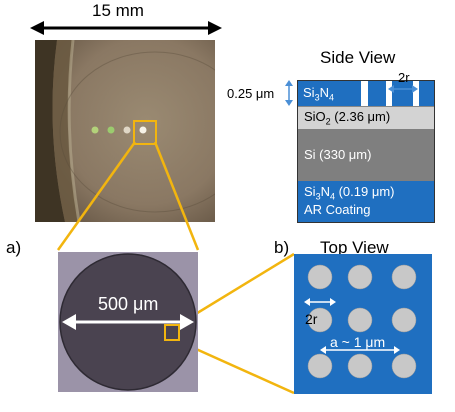 The width and height of the screenshot is (455, 412). I want to click on top-view-panel, so click(363, 324).